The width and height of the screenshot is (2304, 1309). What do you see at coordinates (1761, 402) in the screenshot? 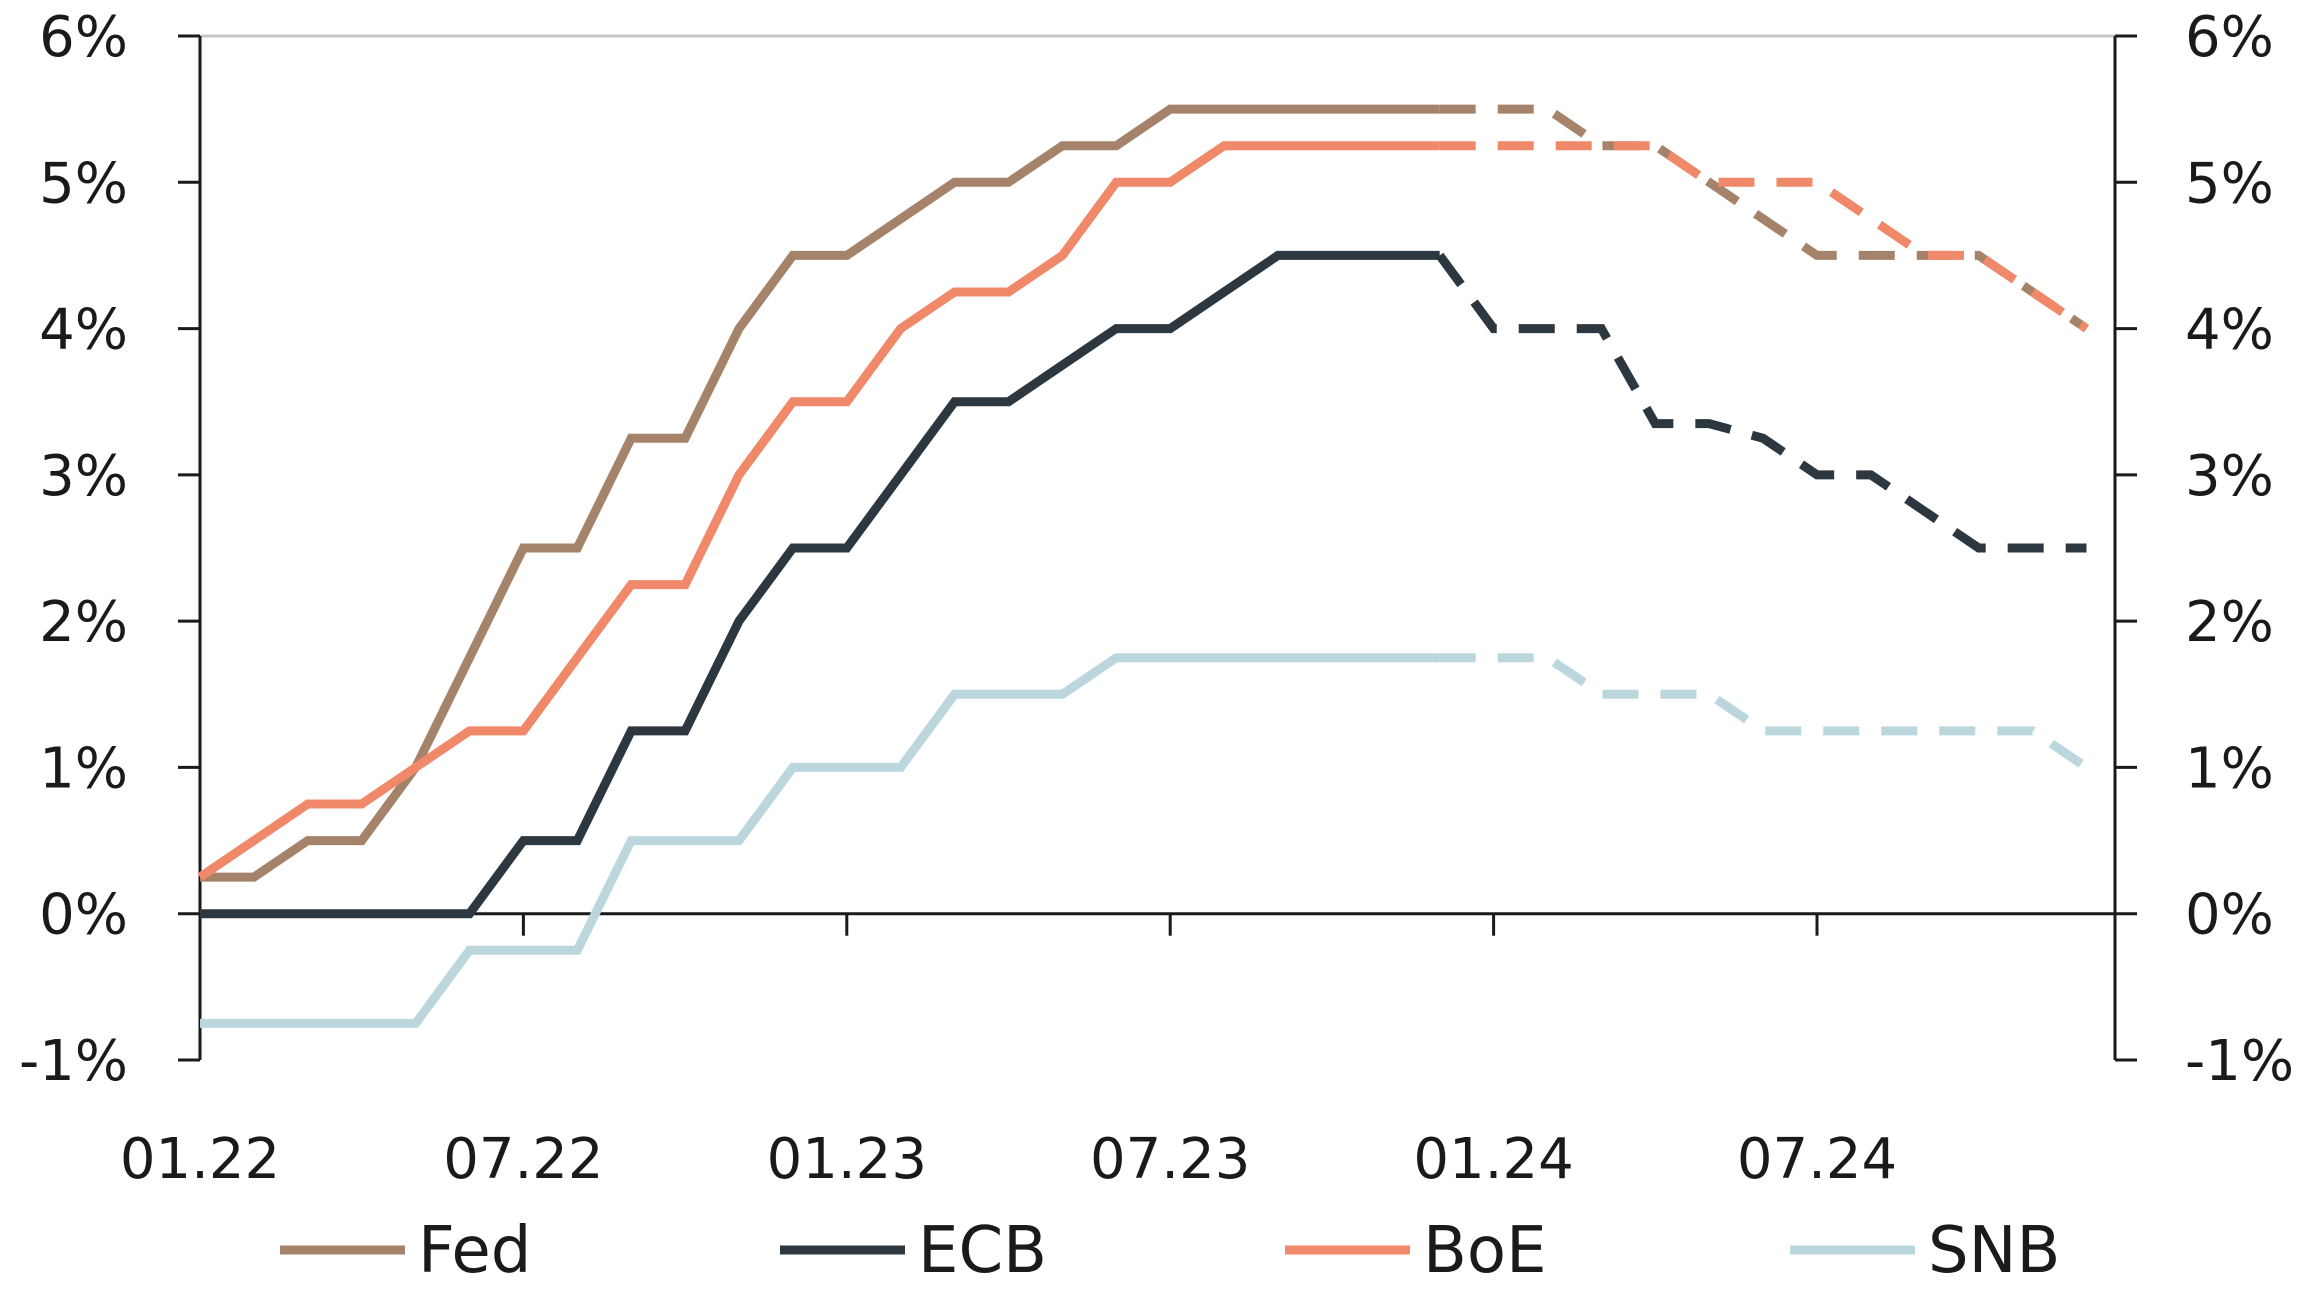
I see `series-forecast-ecb` at bounding box center [1761, 402].